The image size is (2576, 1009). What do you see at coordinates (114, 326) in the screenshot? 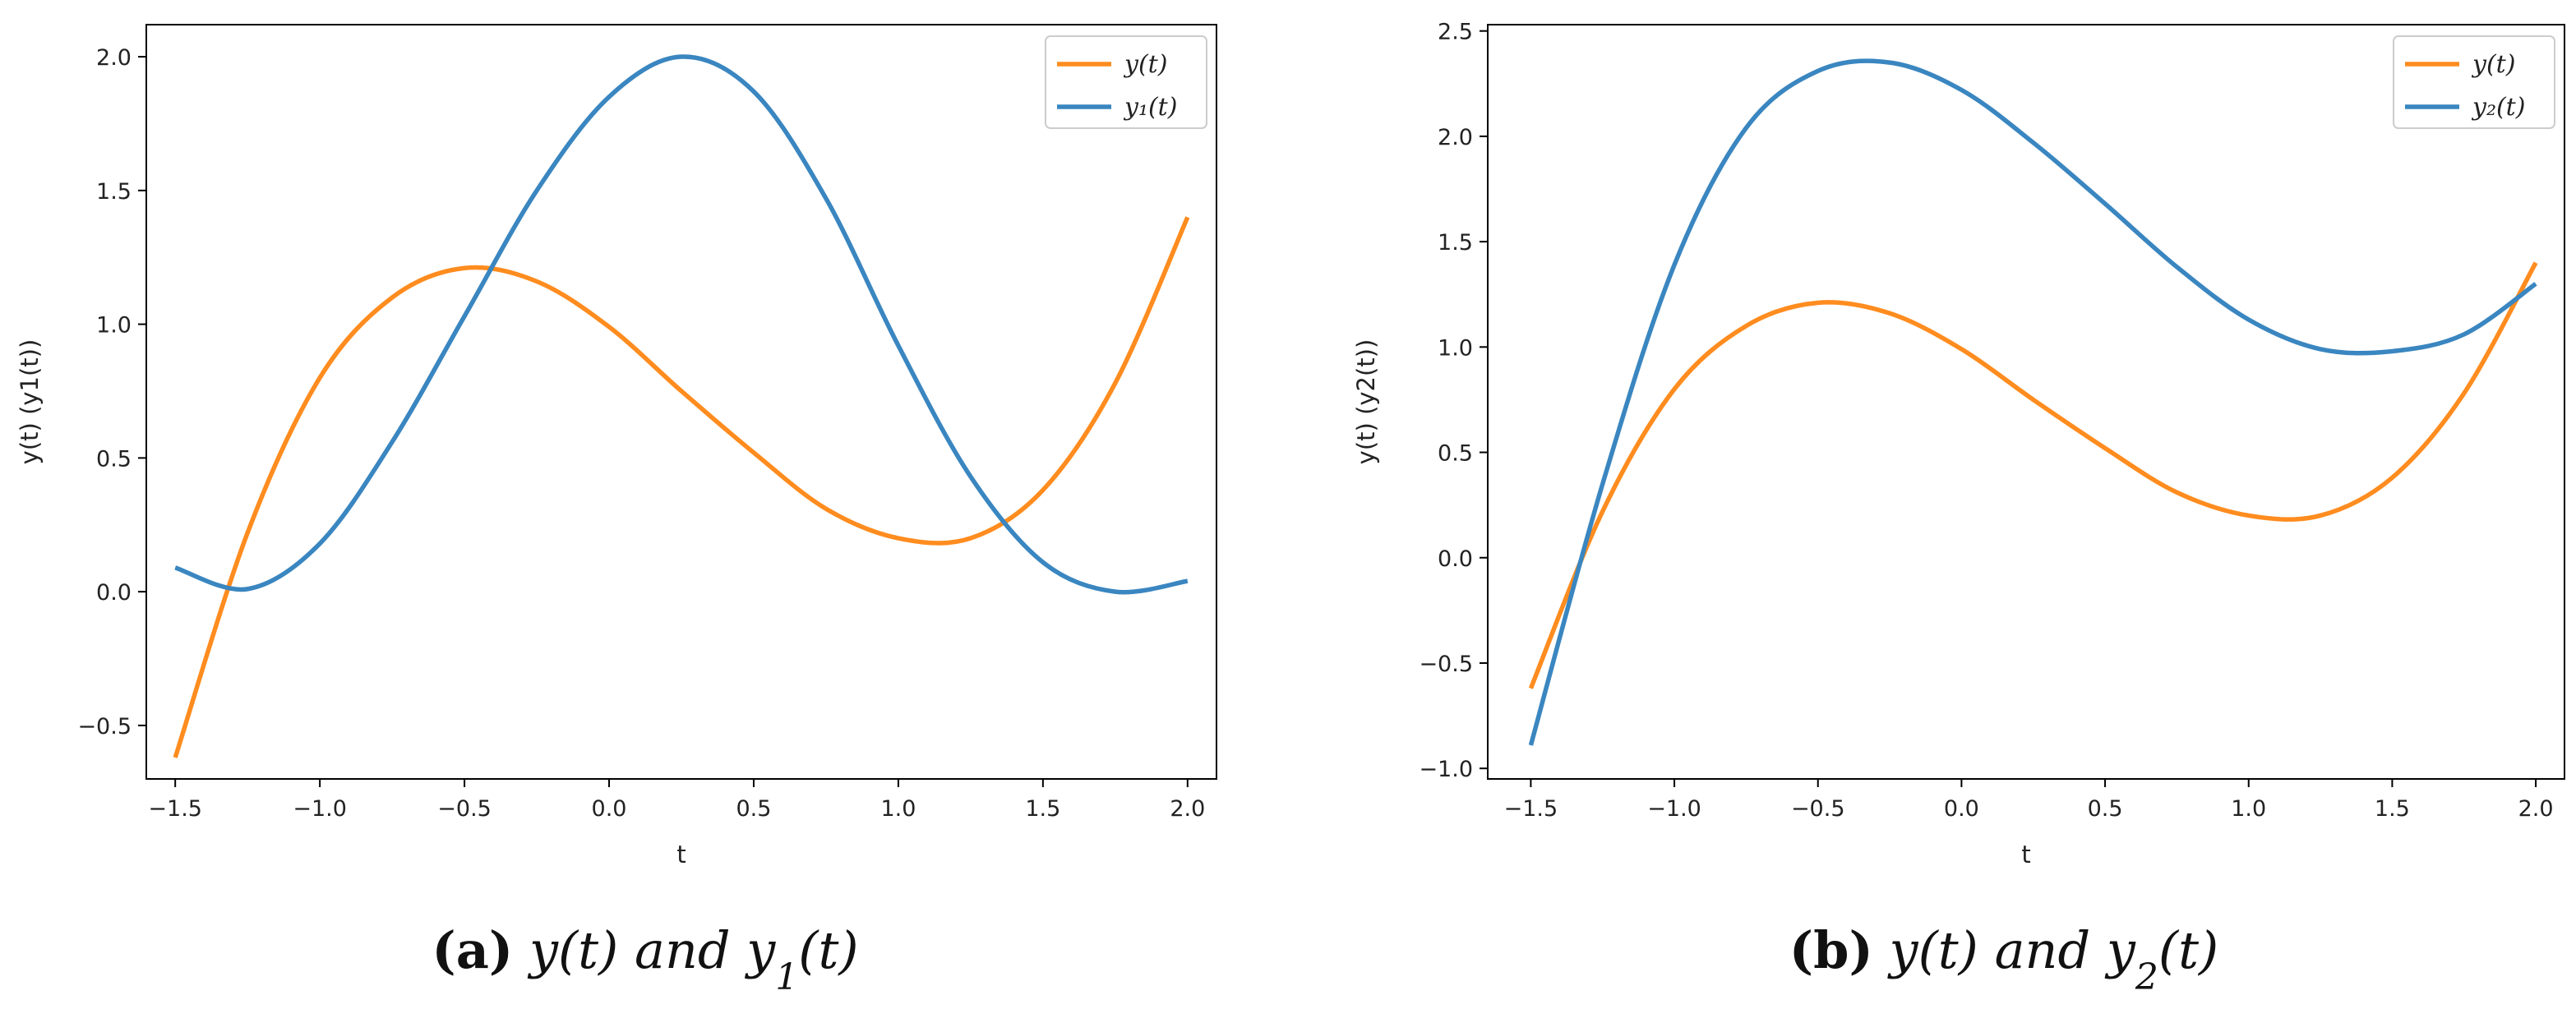
I see `panel-a-ytick-label: 1.0` at bounding box center [114, 326].